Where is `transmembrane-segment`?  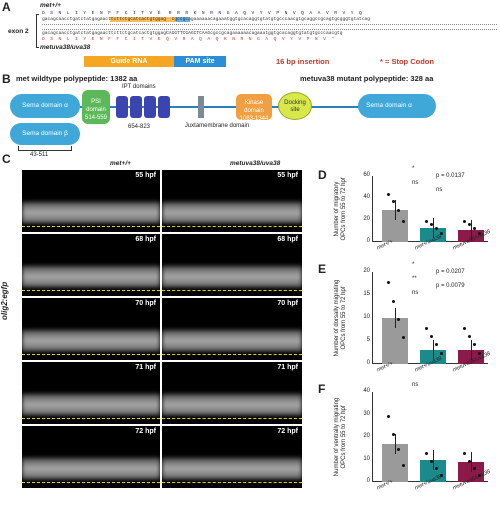 transmembrane-segment is located at coordinates (201, 107).